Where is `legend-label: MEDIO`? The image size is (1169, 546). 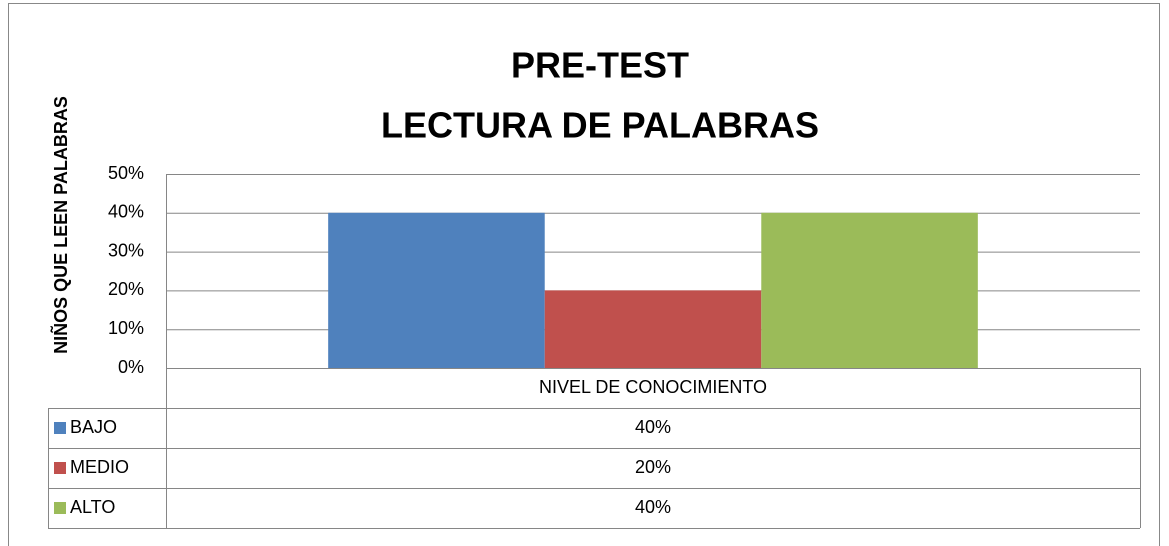
legend-label: MEDIO is located at coordinates (99, 467).